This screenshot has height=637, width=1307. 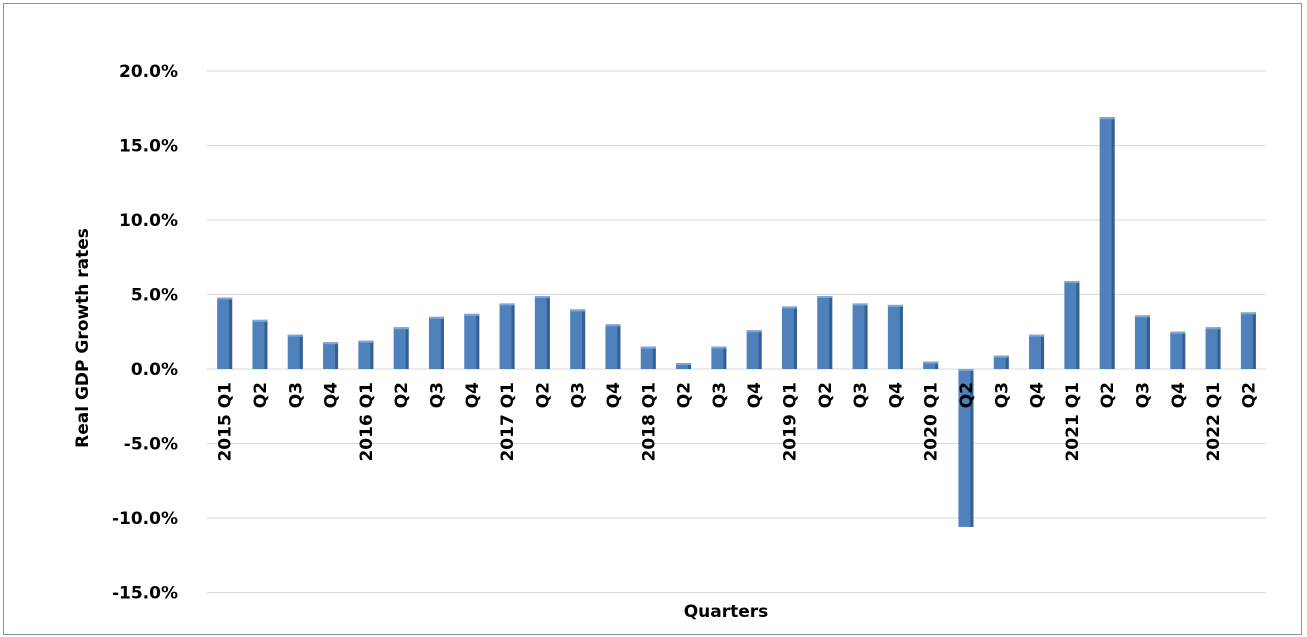 I want to click on x-tick-label: 2020 Q1, so click(x=932, y=422).